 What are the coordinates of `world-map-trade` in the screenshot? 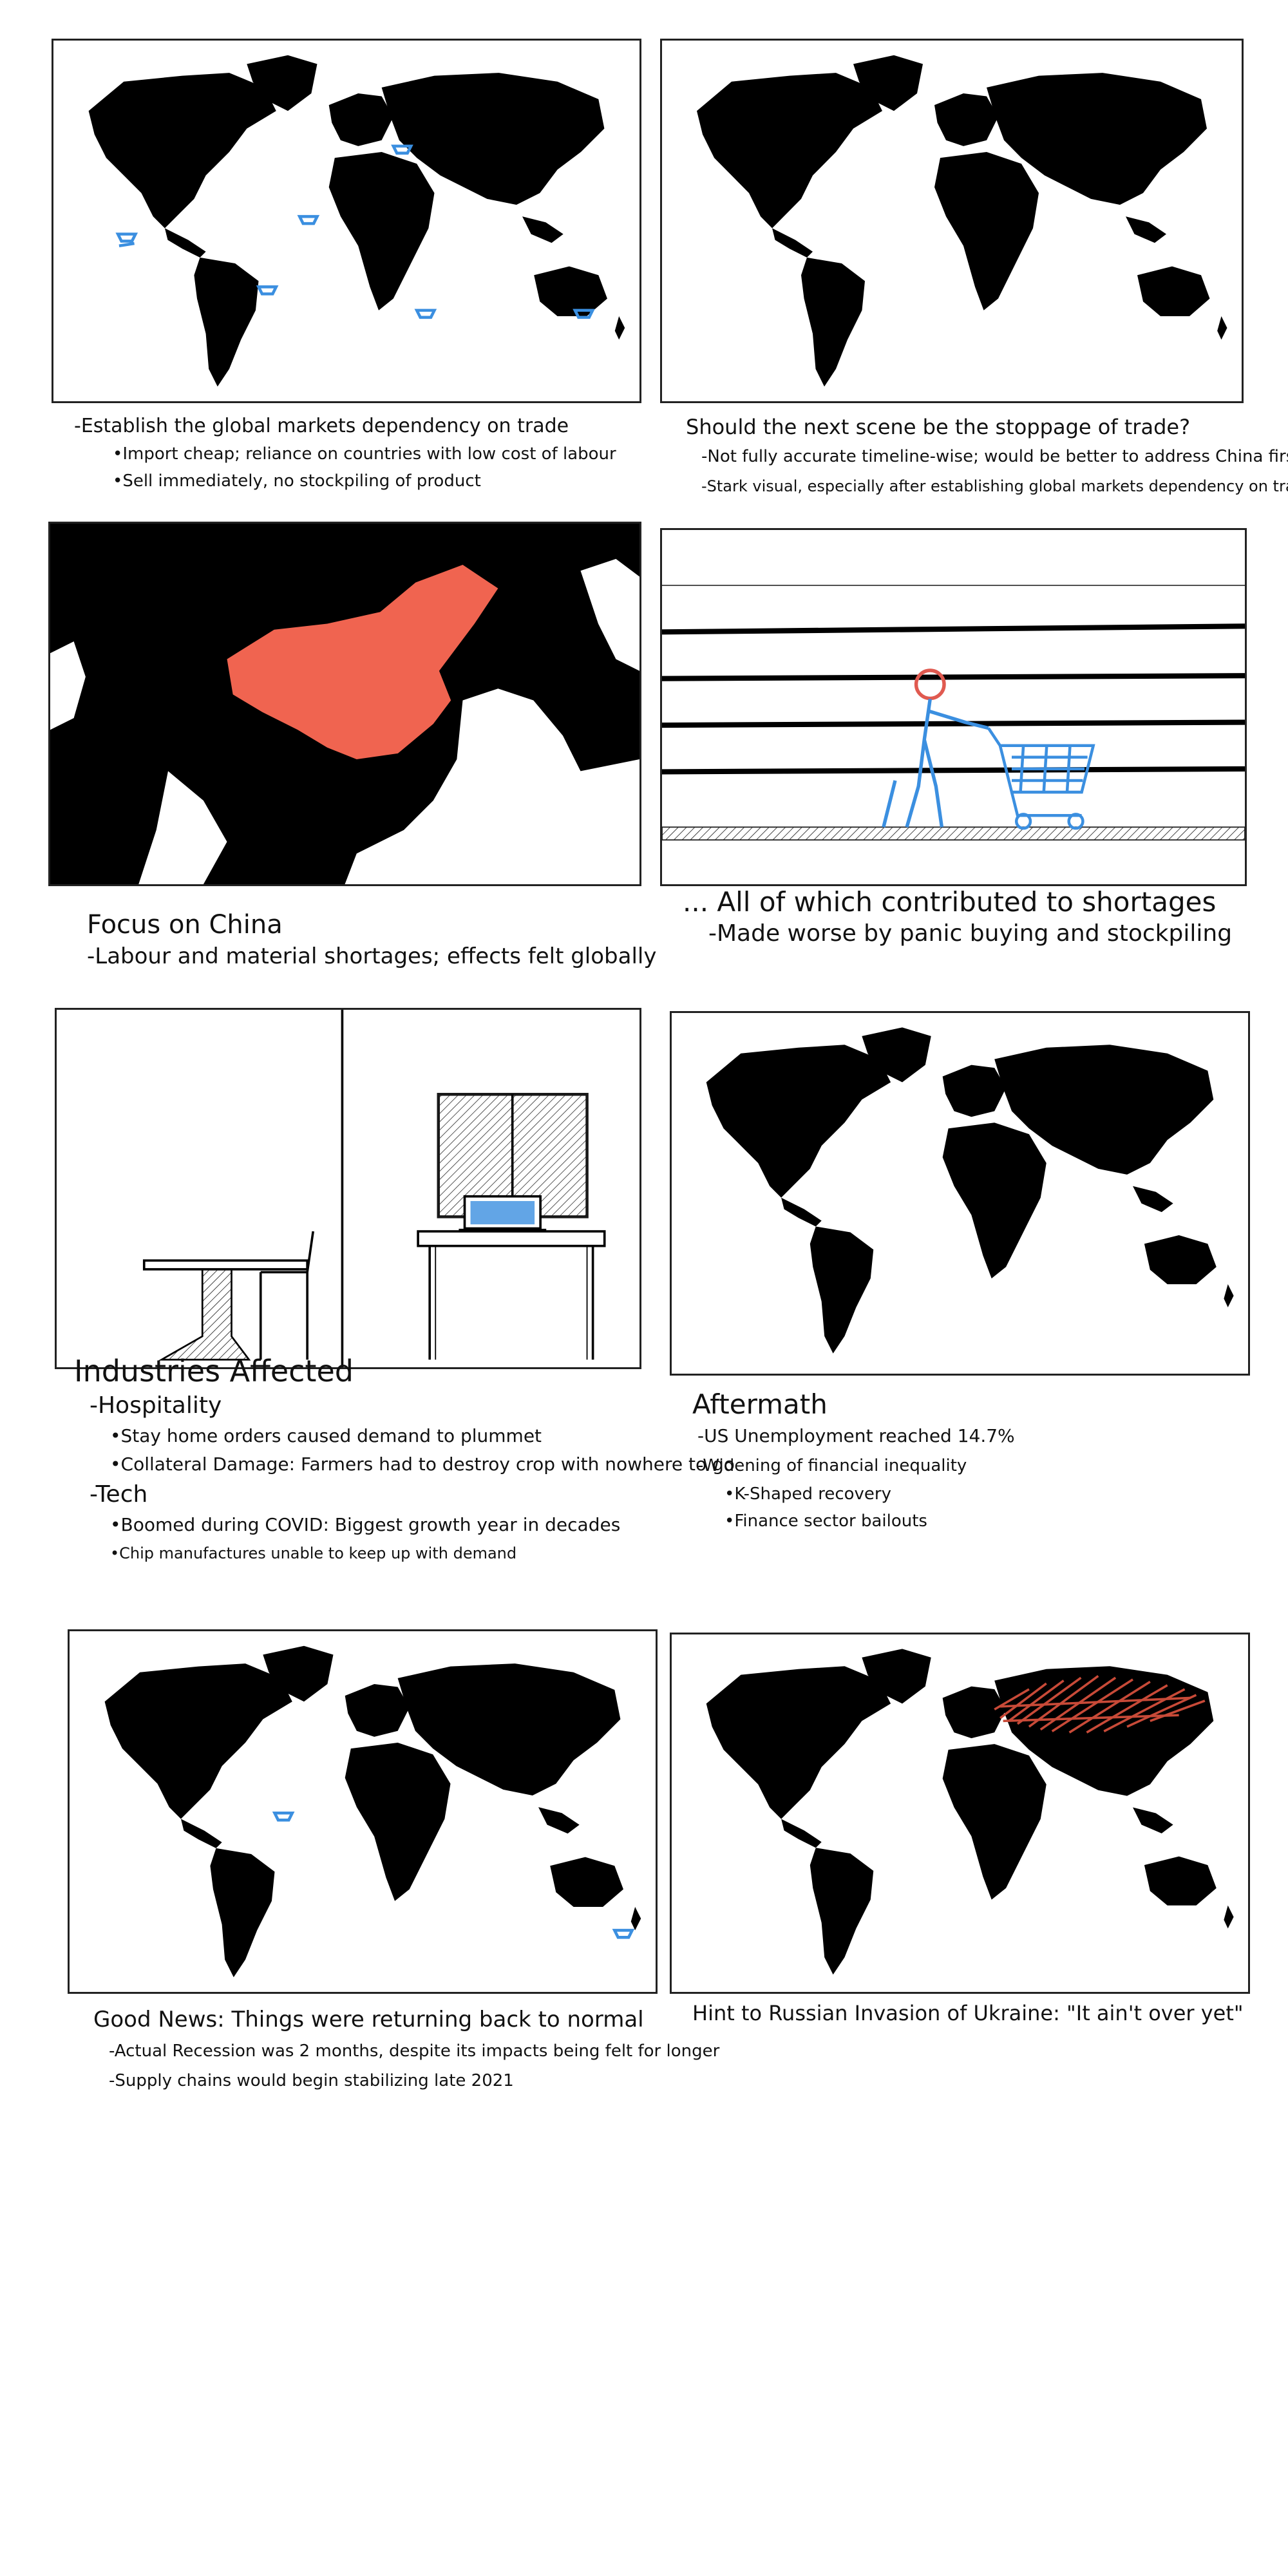 It's located at (356, 221).